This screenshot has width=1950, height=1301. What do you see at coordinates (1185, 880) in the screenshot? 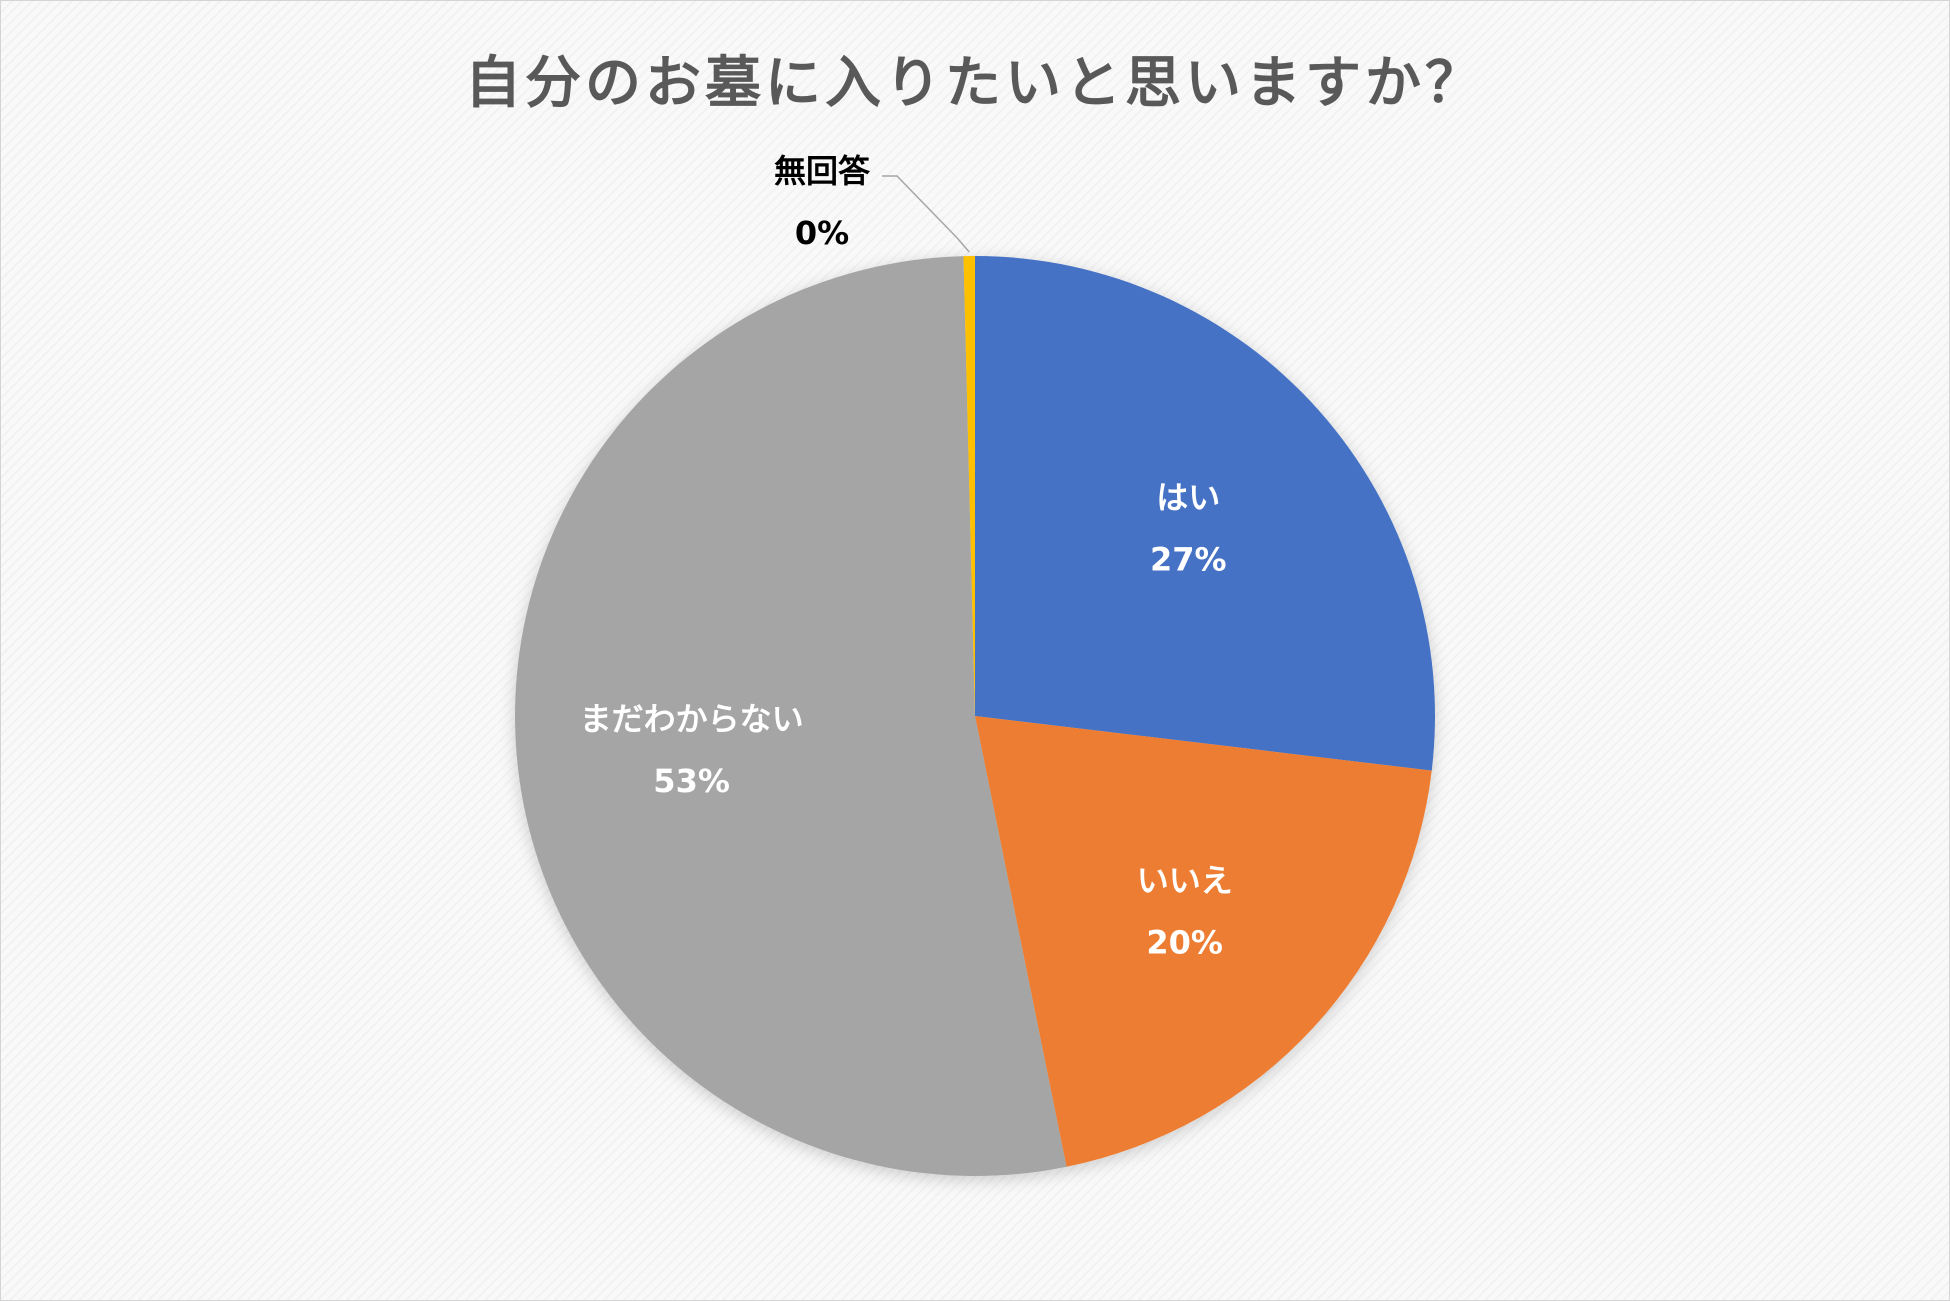
I see `slice-label: いいえ` at bounding box center [1185, 880].